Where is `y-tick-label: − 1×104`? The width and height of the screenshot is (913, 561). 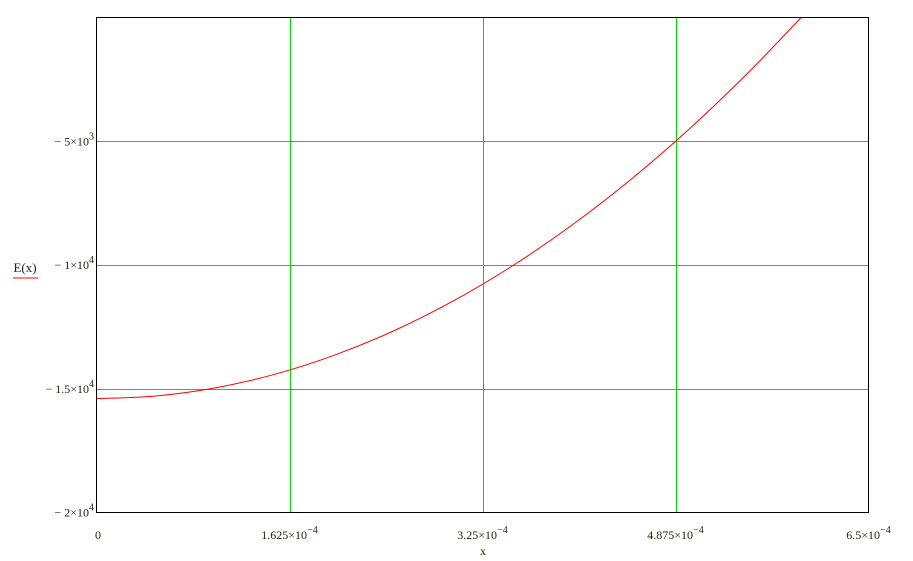
y-tick-label: − 1×104 is located at coordinates (74, 263).